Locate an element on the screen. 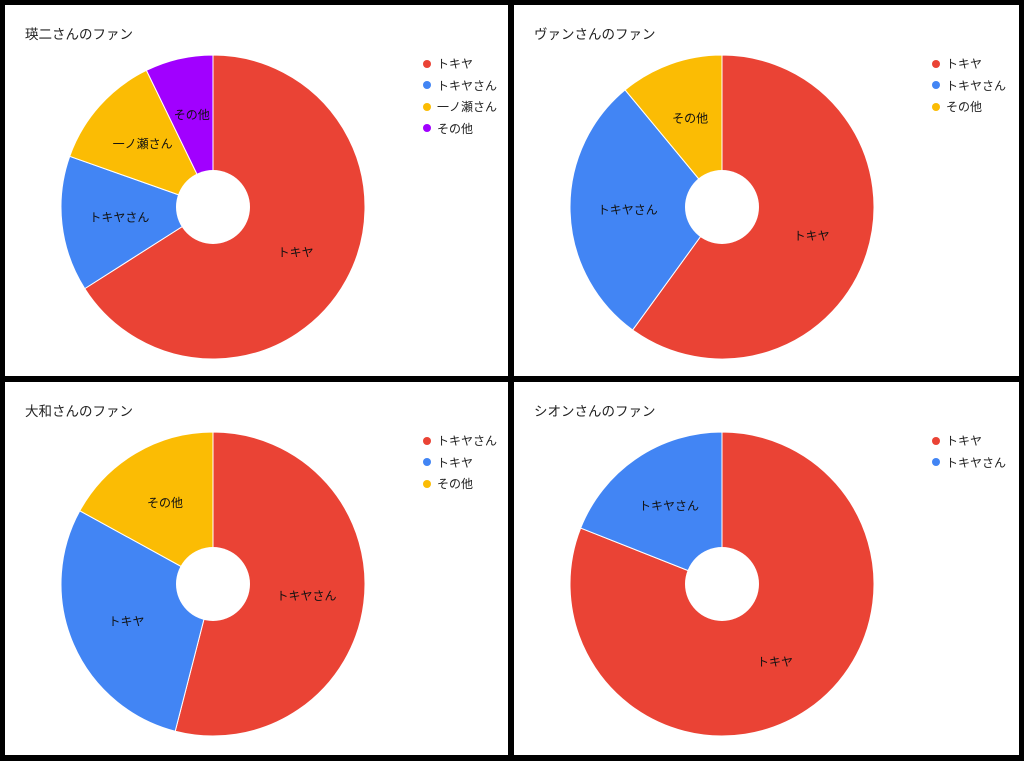  legend-item: 一ノ瀬さん is located at coordinates (460, 107).